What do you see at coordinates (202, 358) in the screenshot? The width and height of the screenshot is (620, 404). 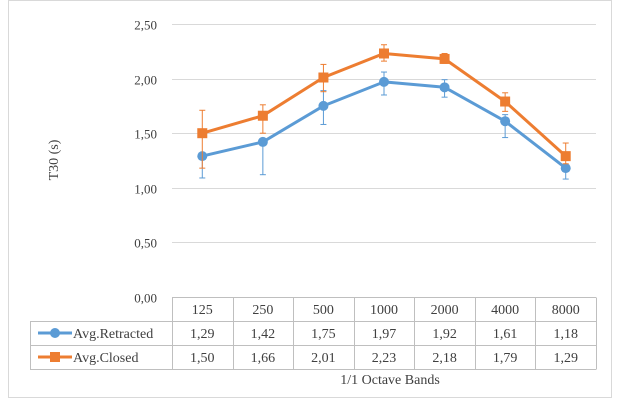 I see `data-label: 1,50` at bounding box center [202, 358].